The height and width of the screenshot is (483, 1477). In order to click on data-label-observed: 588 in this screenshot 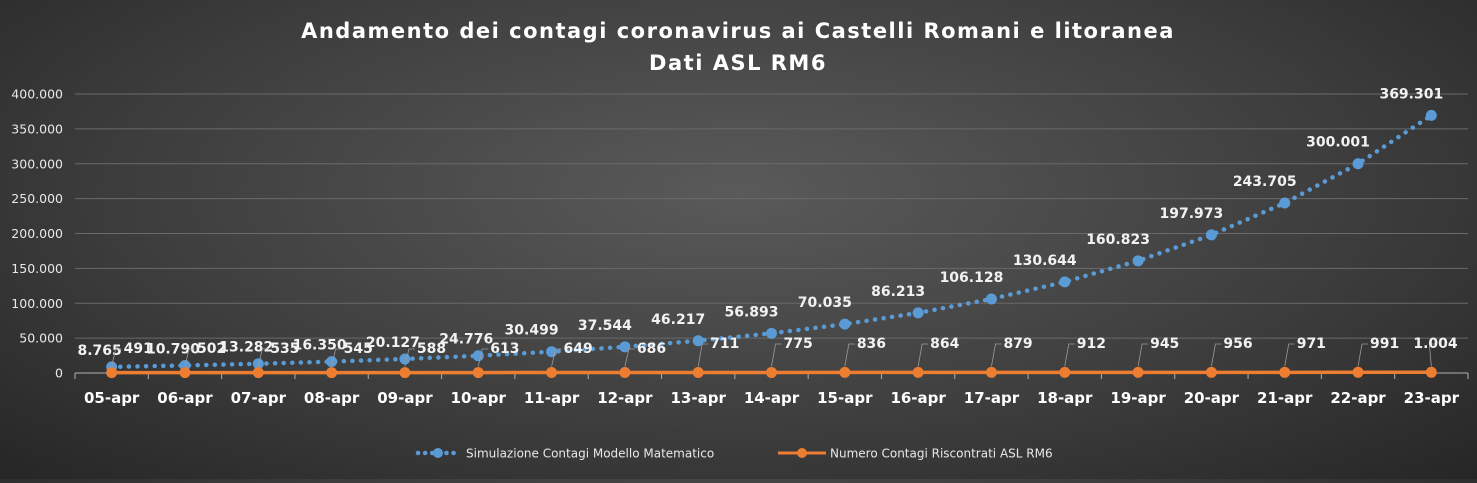, I will do `click(431, 349)`.